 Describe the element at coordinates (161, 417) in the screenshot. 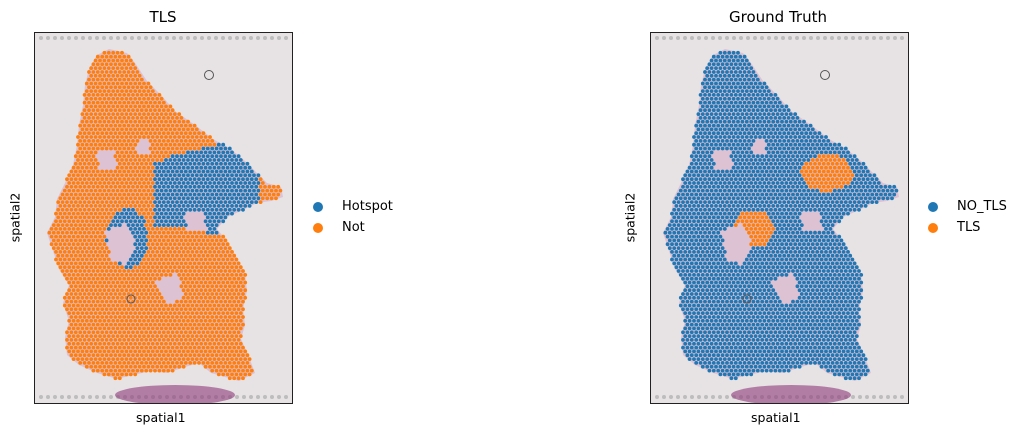

I see `x-axis-label-left: spatial1` at that location.